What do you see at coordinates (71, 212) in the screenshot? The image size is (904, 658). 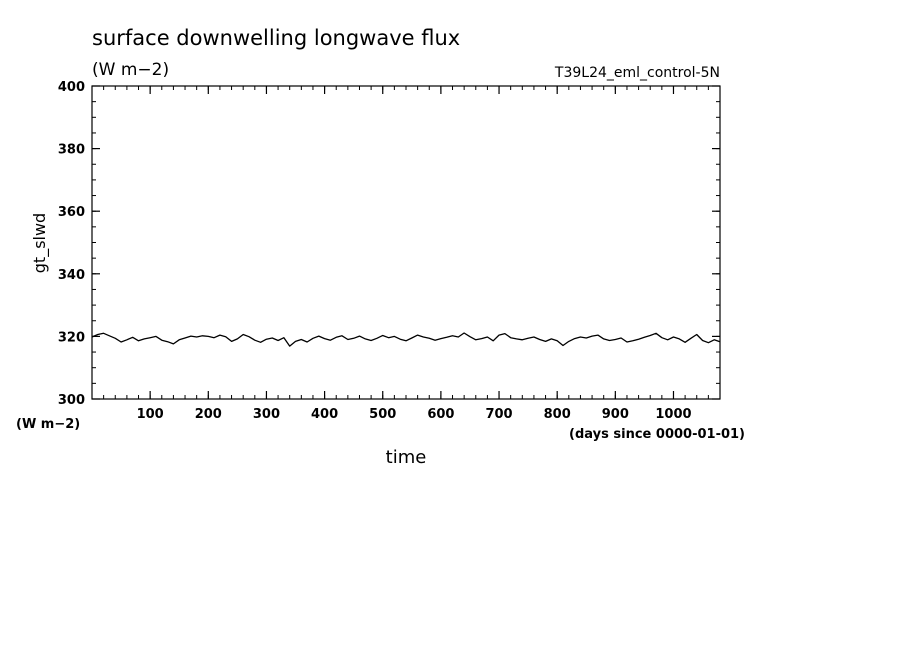 I see `y-tick-label: 360` at bounding box center [71, 212].